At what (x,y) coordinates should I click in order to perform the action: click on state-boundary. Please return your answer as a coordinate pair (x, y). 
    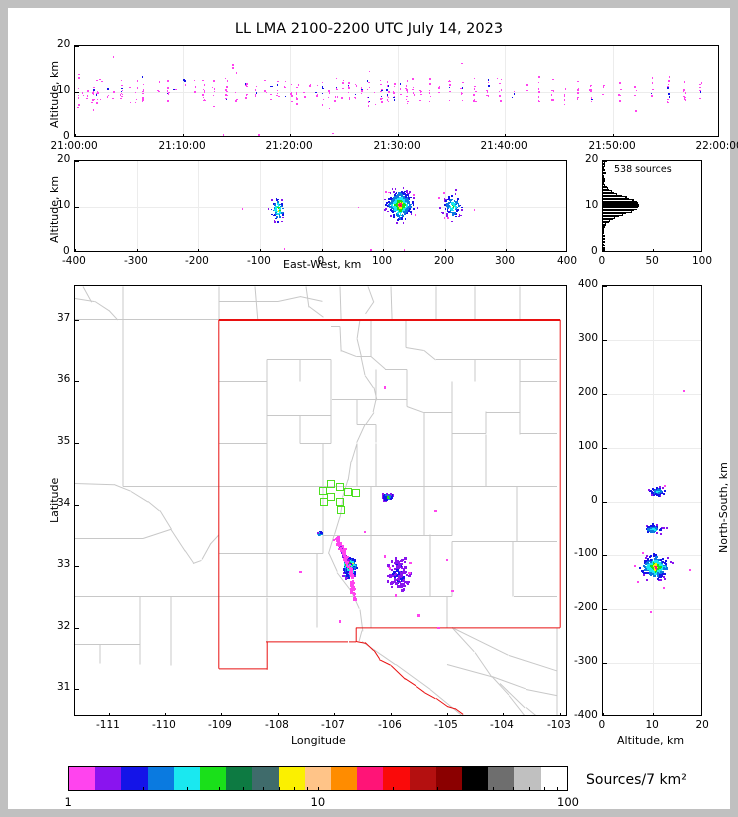
    Looking at the image, I should click on (266, 655).